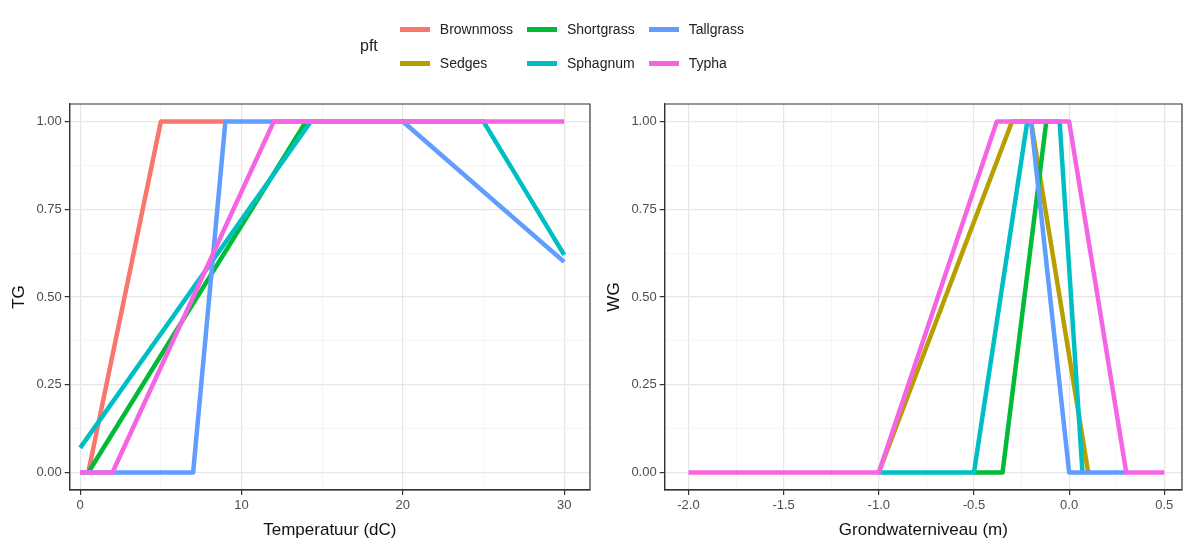 The width and height of the screenshot is (1187, 547). I want to click on legend-label: Brownmoss, so click(476, 29).